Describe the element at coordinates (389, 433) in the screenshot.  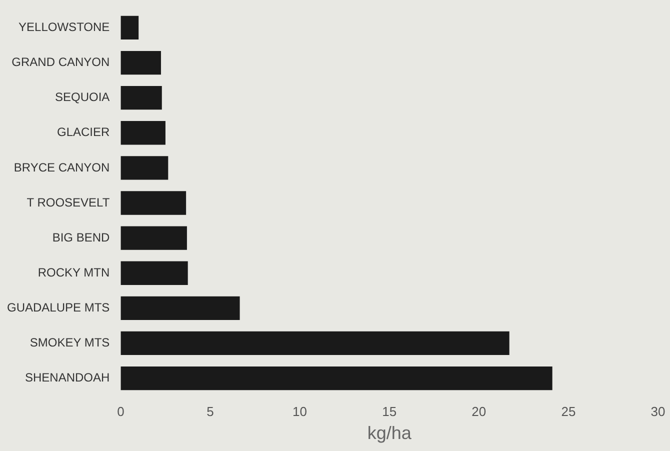
I see `x-axis-title: kg/ha` at that location.